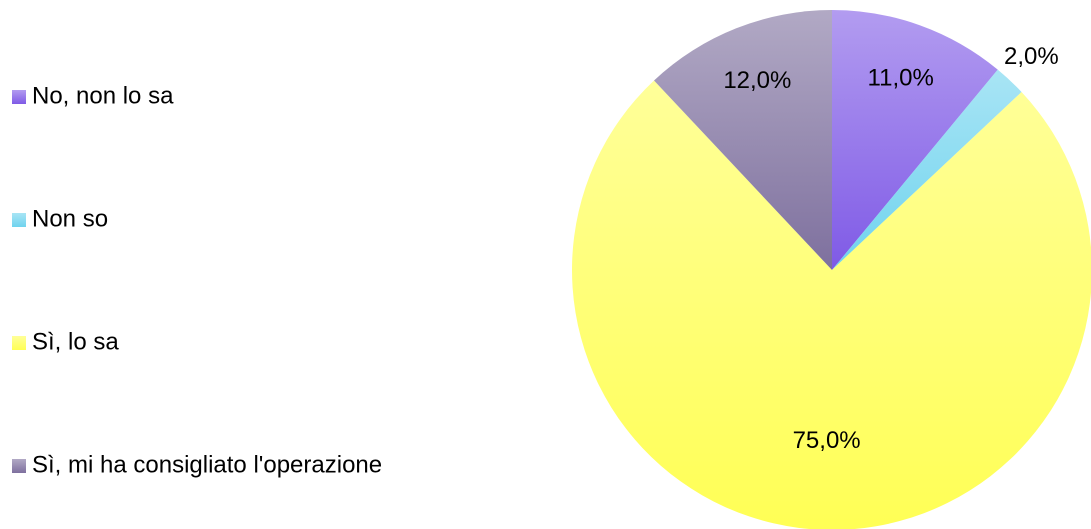 The width and height of the screenshot is (1091, 529). What do you see at coordinates (75, 341) in the screenshot?
I see `legend-label: Sì, lo sa` at bounding box center [75, 341].